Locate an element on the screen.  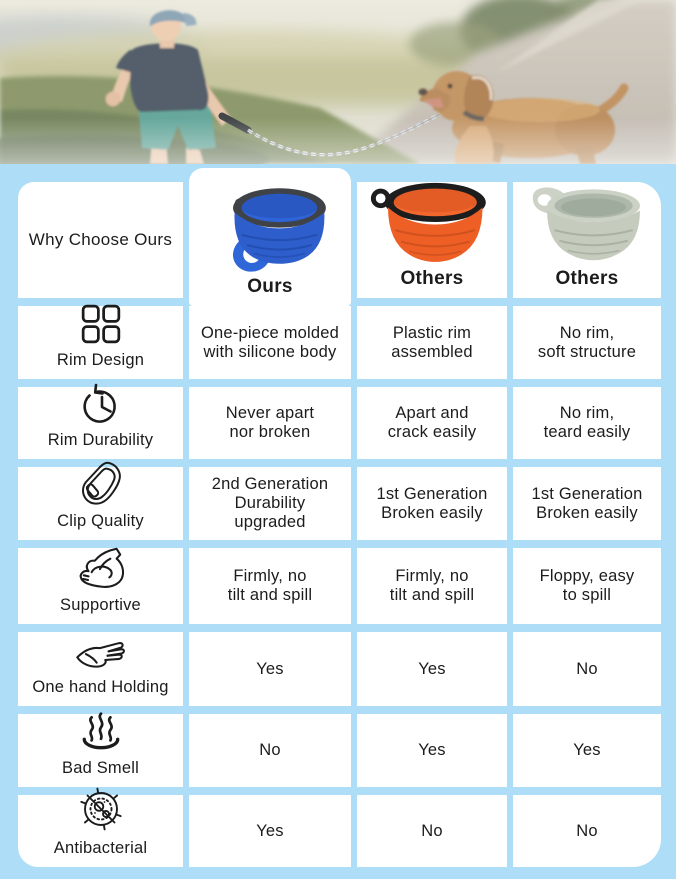
row-supportive-label-cell: Supportive is located at coordinates (100, 585).